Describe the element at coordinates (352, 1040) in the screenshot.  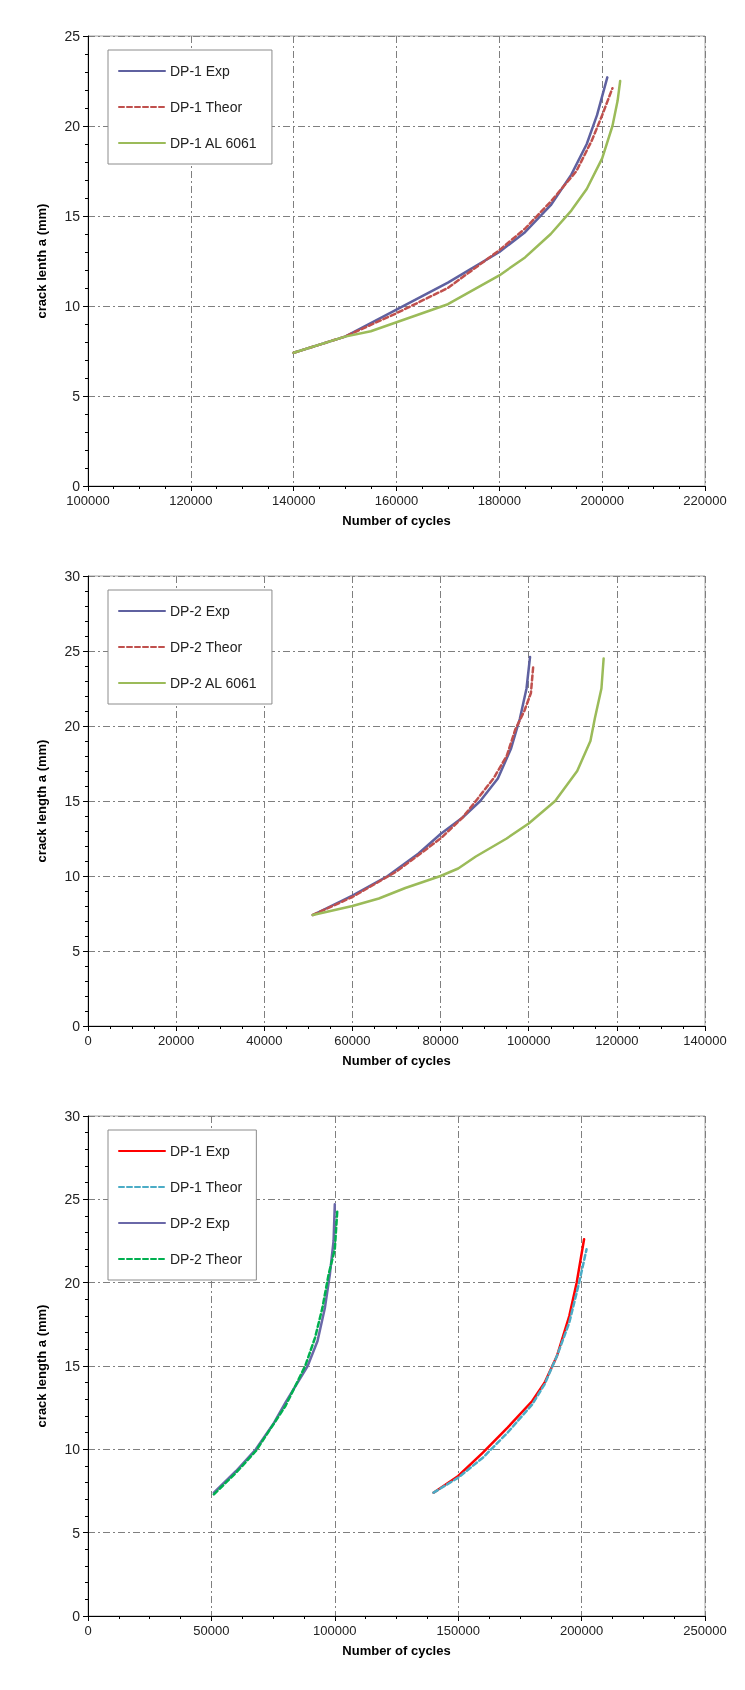
I see `x-tick-label: 60000` at that location.